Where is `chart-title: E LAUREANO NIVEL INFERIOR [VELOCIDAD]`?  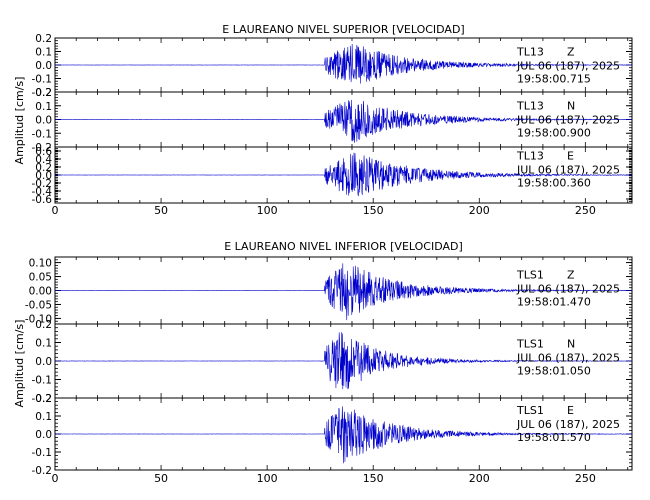 chart-title: E LAUREANO NIVEL INFERIOR [VELOCIDAD] is located at coordinates (343, 246).